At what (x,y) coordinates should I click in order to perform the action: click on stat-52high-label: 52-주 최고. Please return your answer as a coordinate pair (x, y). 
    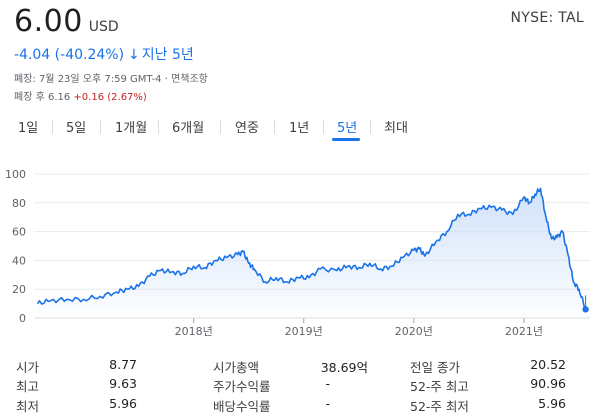
    Looking at the image, I should click on (439, 386).